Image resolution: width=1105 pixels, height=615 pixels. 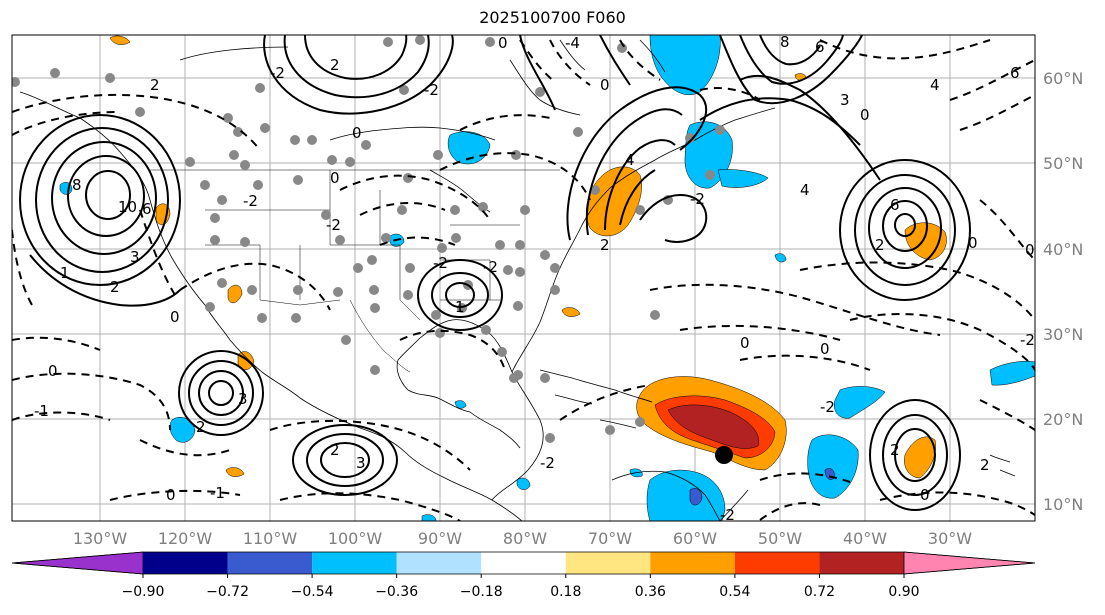 What do you see at coordinates (355, 538) in the screenshot?
I see `lon-label-100w: 100°W` at bounding box center [355, 538].